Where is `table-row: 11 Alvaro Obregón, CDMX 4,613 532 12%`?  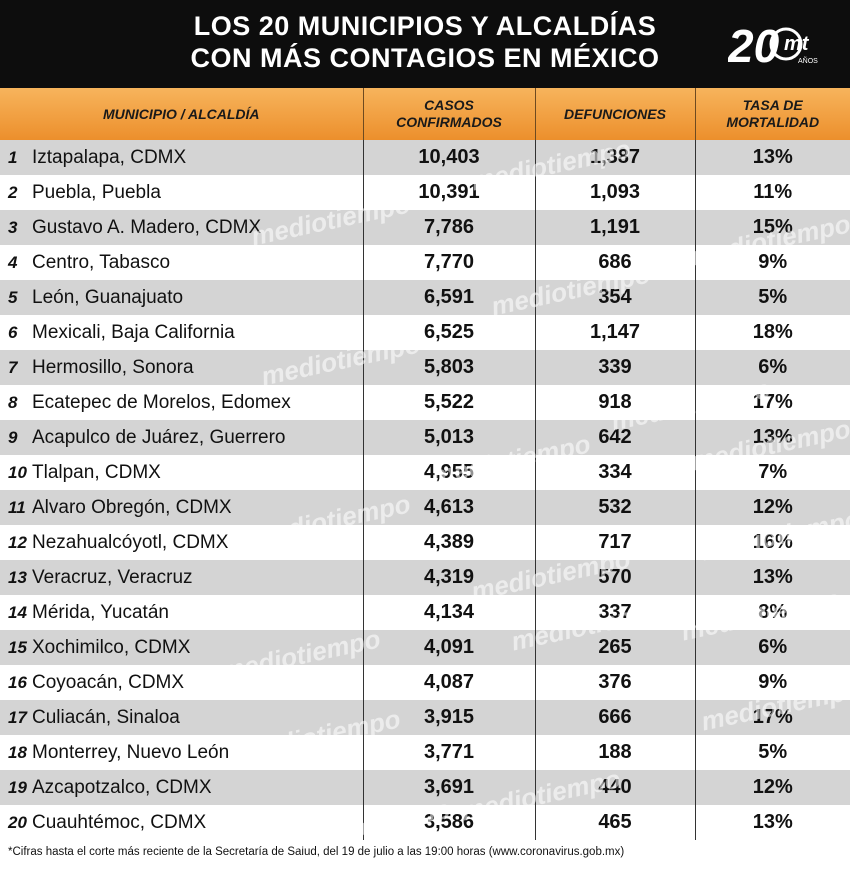 table-row: 11 Alvaro Obregón, CDMX 4,613 532 12% is located at coordinates (425, 507).